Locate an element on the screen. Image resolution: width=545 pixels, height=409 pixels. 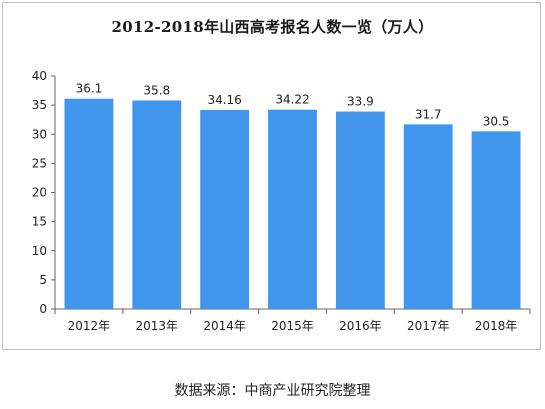
y-tick-label: 25 is located at coordinates (39, 163).